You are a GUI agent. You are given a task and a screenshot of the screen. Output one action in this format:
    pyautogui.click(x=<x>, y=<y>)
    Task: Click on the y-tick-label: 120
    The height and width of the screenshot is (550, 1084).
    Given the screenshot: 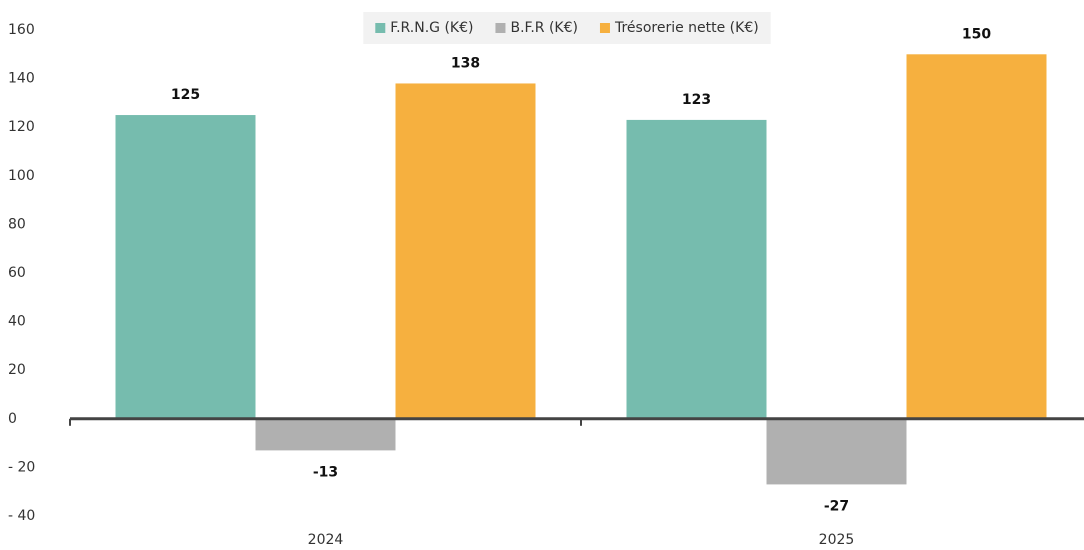 What is the action you would take?
    pyautogui.click(x=21, y=127)
    